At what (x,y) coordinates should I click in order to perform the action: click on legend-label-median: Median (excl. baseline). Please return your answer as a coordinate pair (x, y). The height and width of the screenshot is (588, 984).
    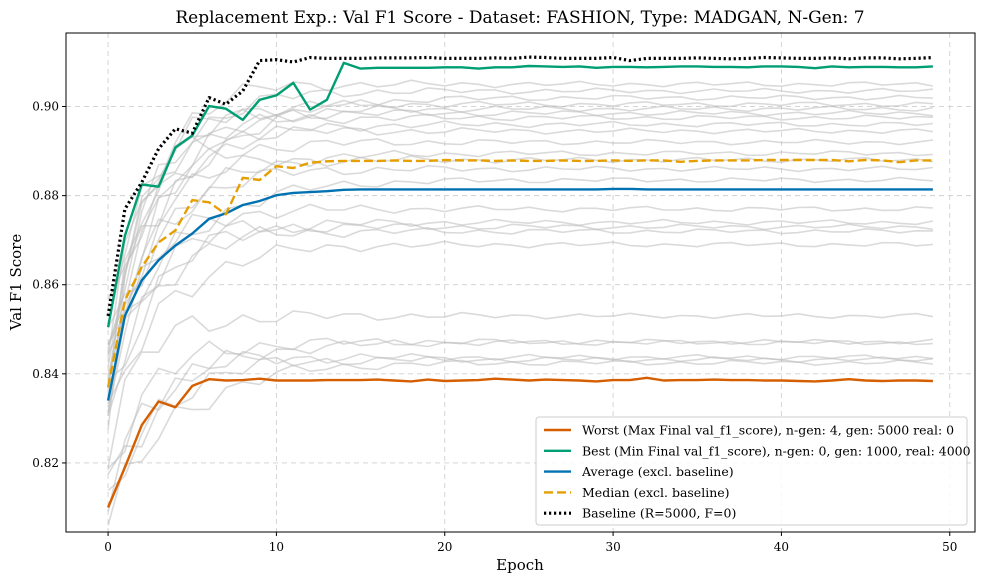
    Looking at the image, I should click on (656, 492).